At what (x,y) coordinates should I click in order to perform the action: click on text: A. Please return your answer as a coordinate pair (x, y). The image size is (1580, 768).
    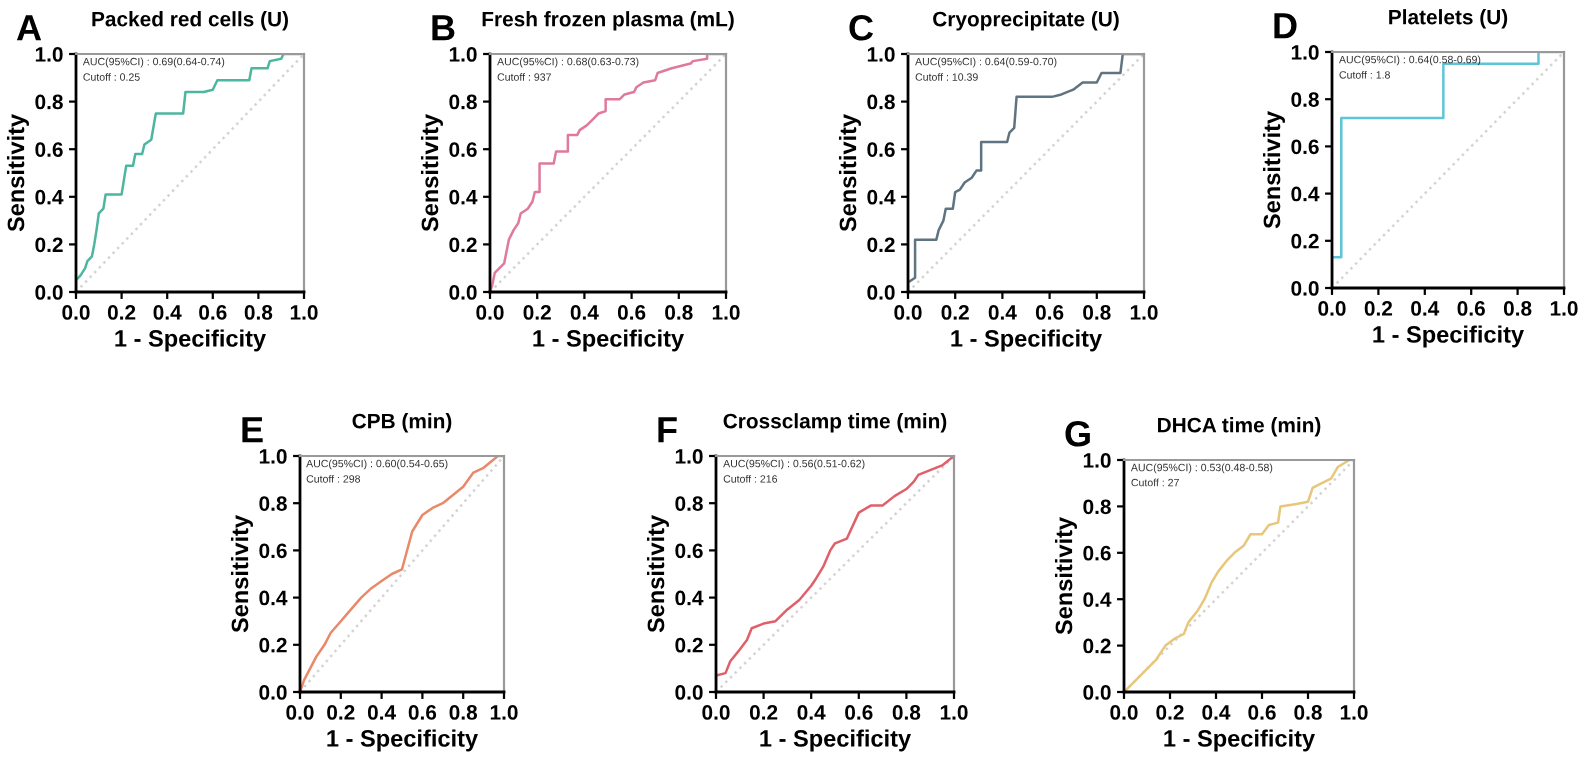
    Looking at the image, I should click on (29, 28).